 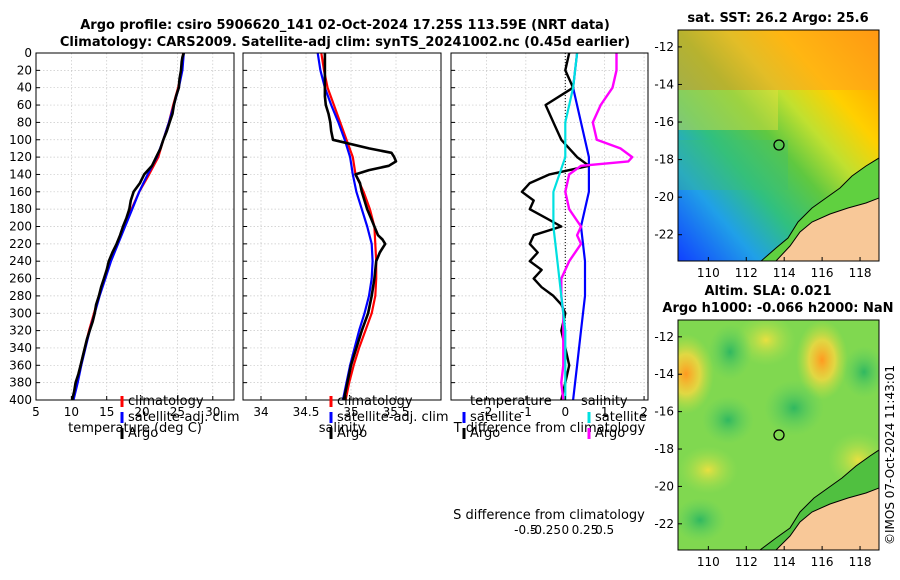 I want to click on x-tick-label: 1, so click(x=605, y=412).